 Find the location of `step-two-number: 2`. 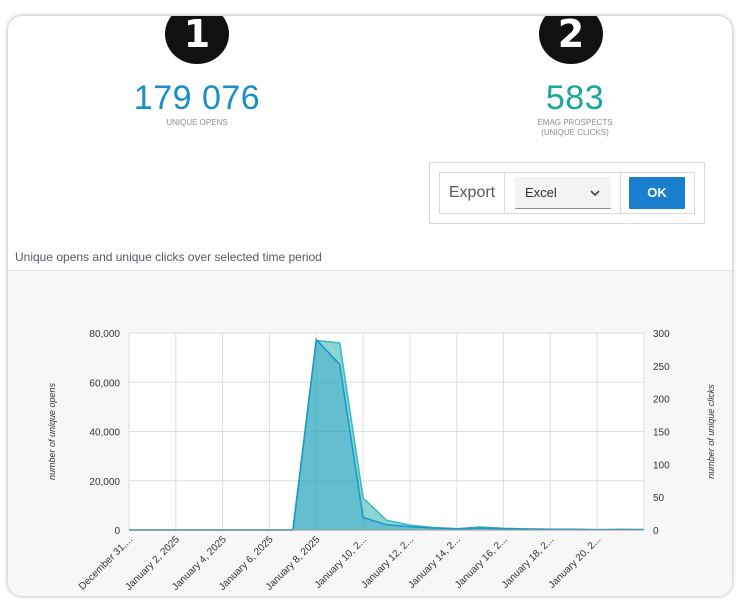

step-two-number: 2 is located at coordinates (571, 36).